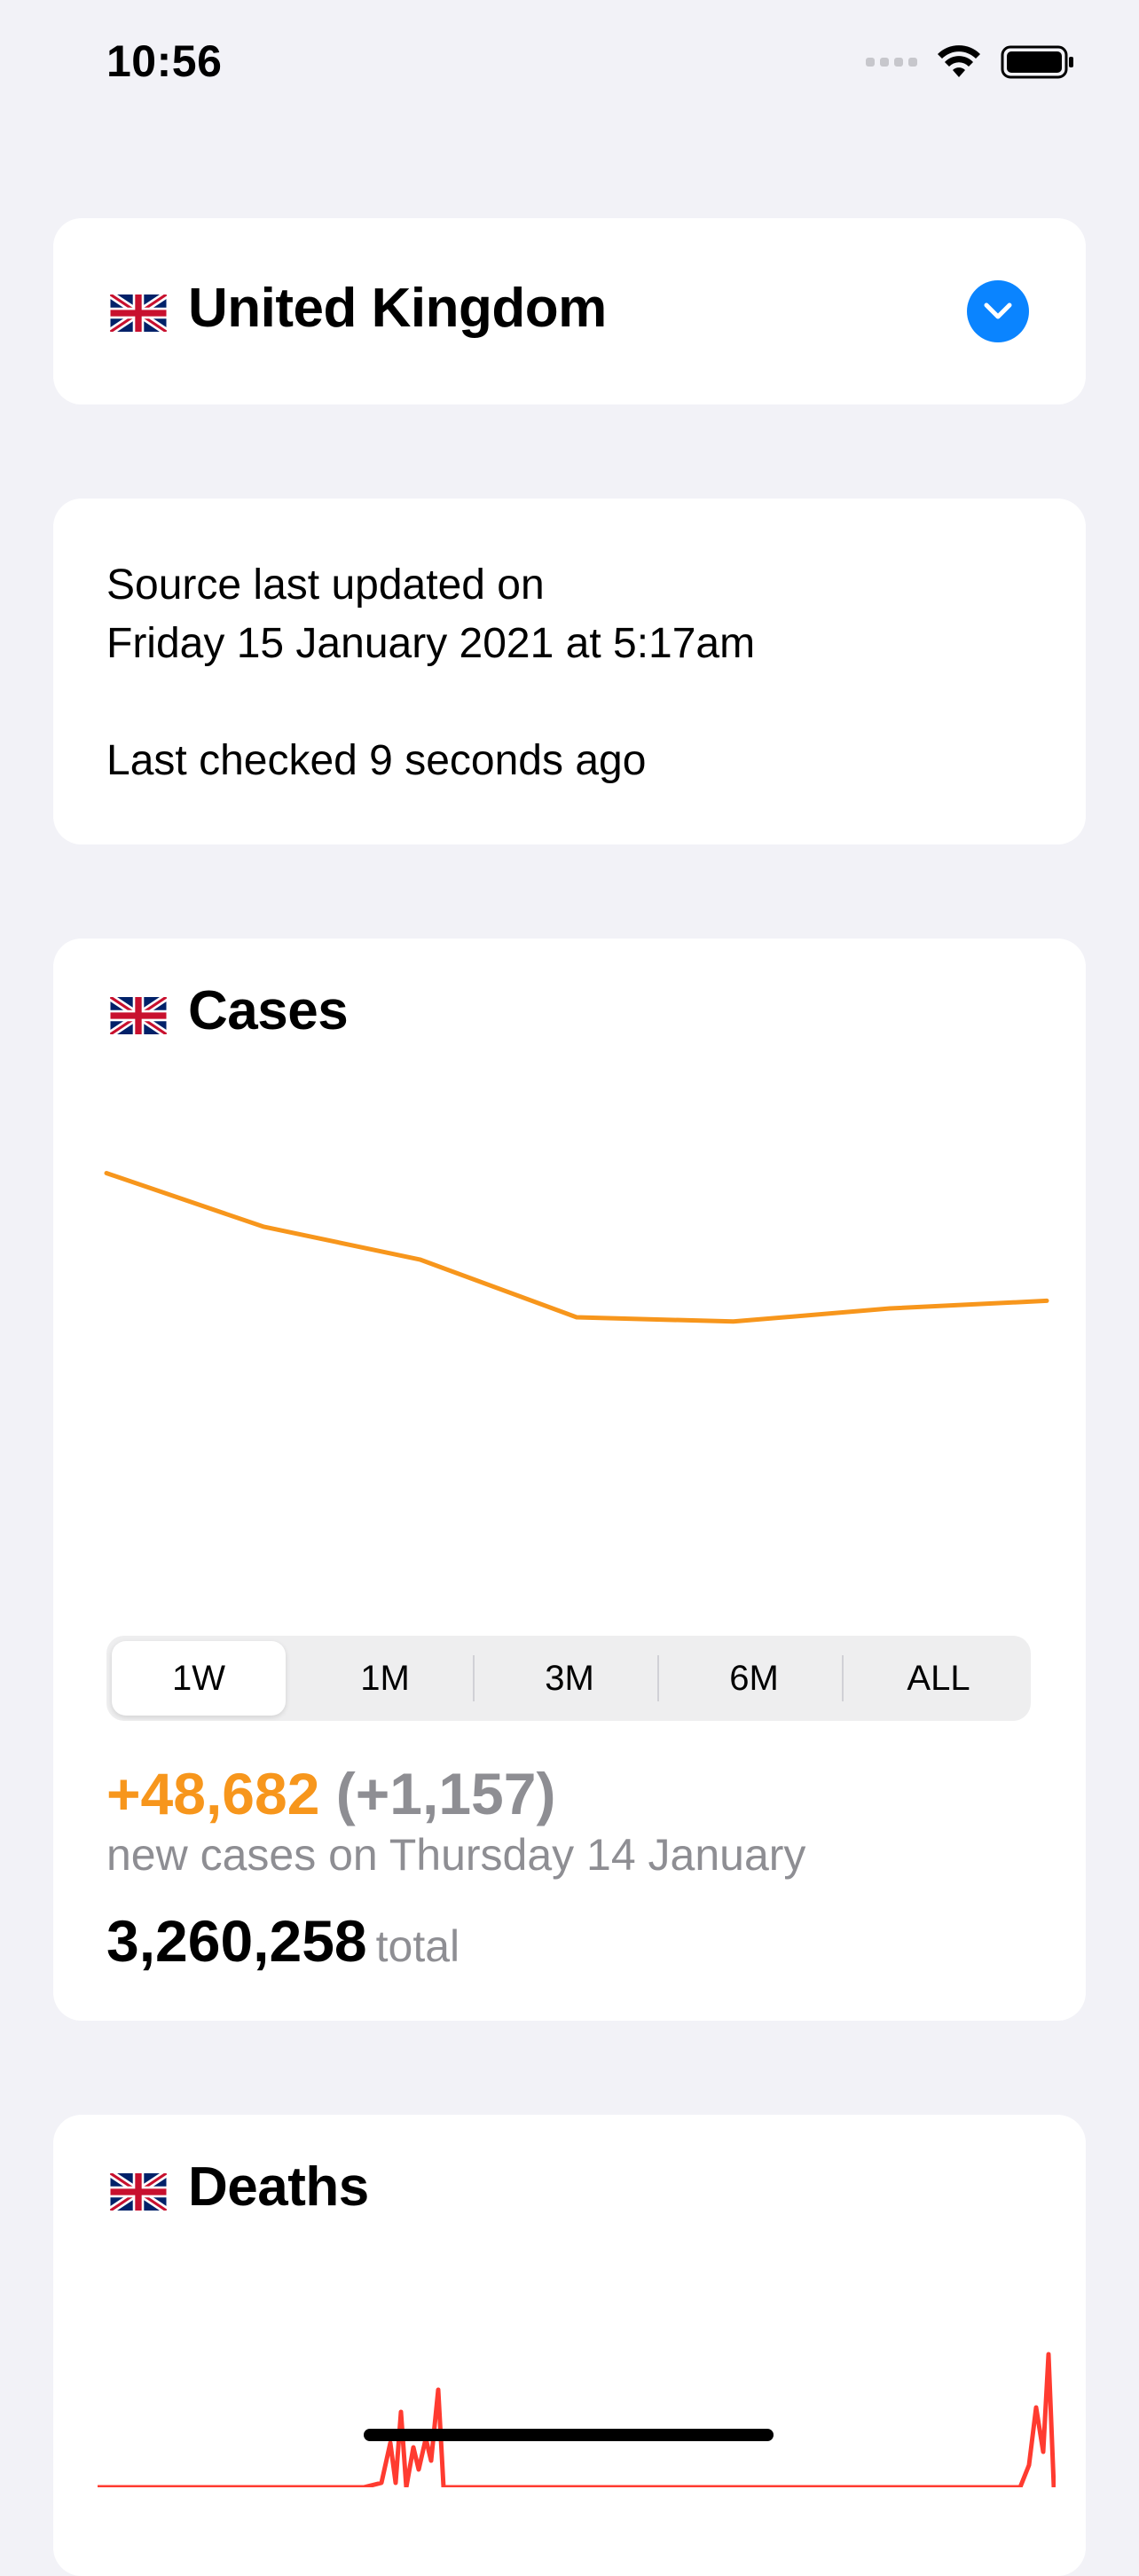 The image size is (1139, 2576). Describe the element at coordinates (237, 1941) in the screenshot. I see `total-cases-count: 3,260,258` at that location.